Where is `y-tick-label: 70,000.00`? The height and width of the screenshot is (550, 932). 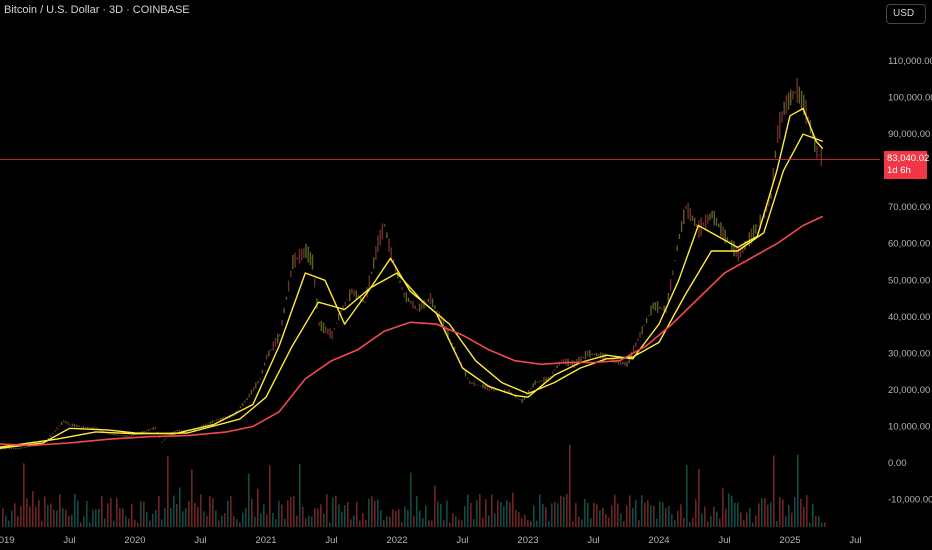 y-tick-label: 70,000.00 is located at coordinates (909, 207).